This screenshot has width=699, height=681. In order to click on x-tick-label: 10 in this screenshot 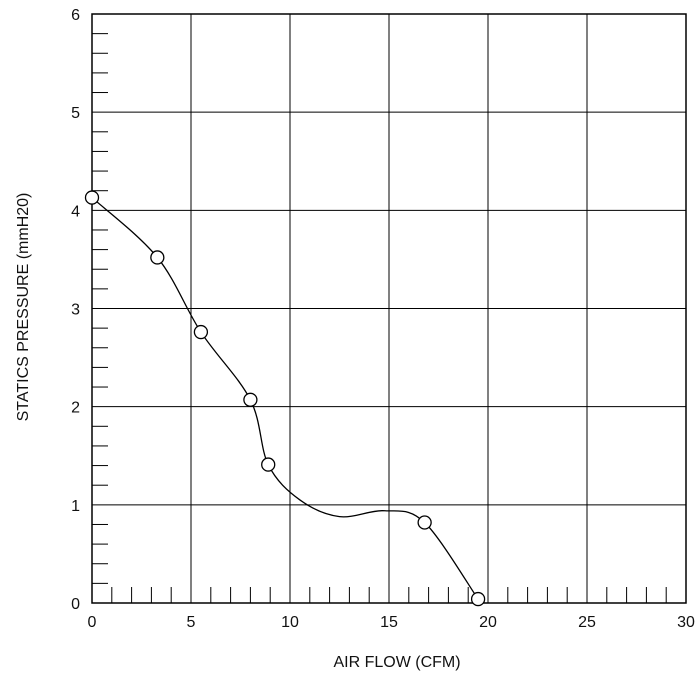, I will do `click(290, 622)`.